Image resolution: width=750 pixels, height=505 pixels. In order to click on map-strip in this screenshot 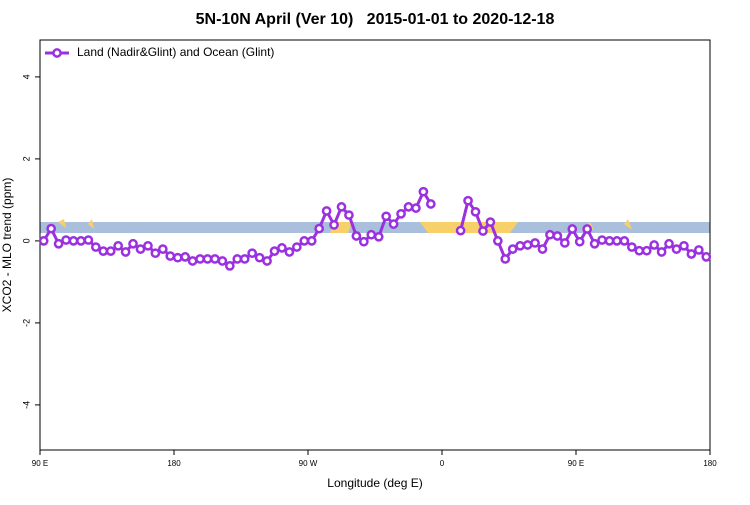, I will do `click(375, 226)`.